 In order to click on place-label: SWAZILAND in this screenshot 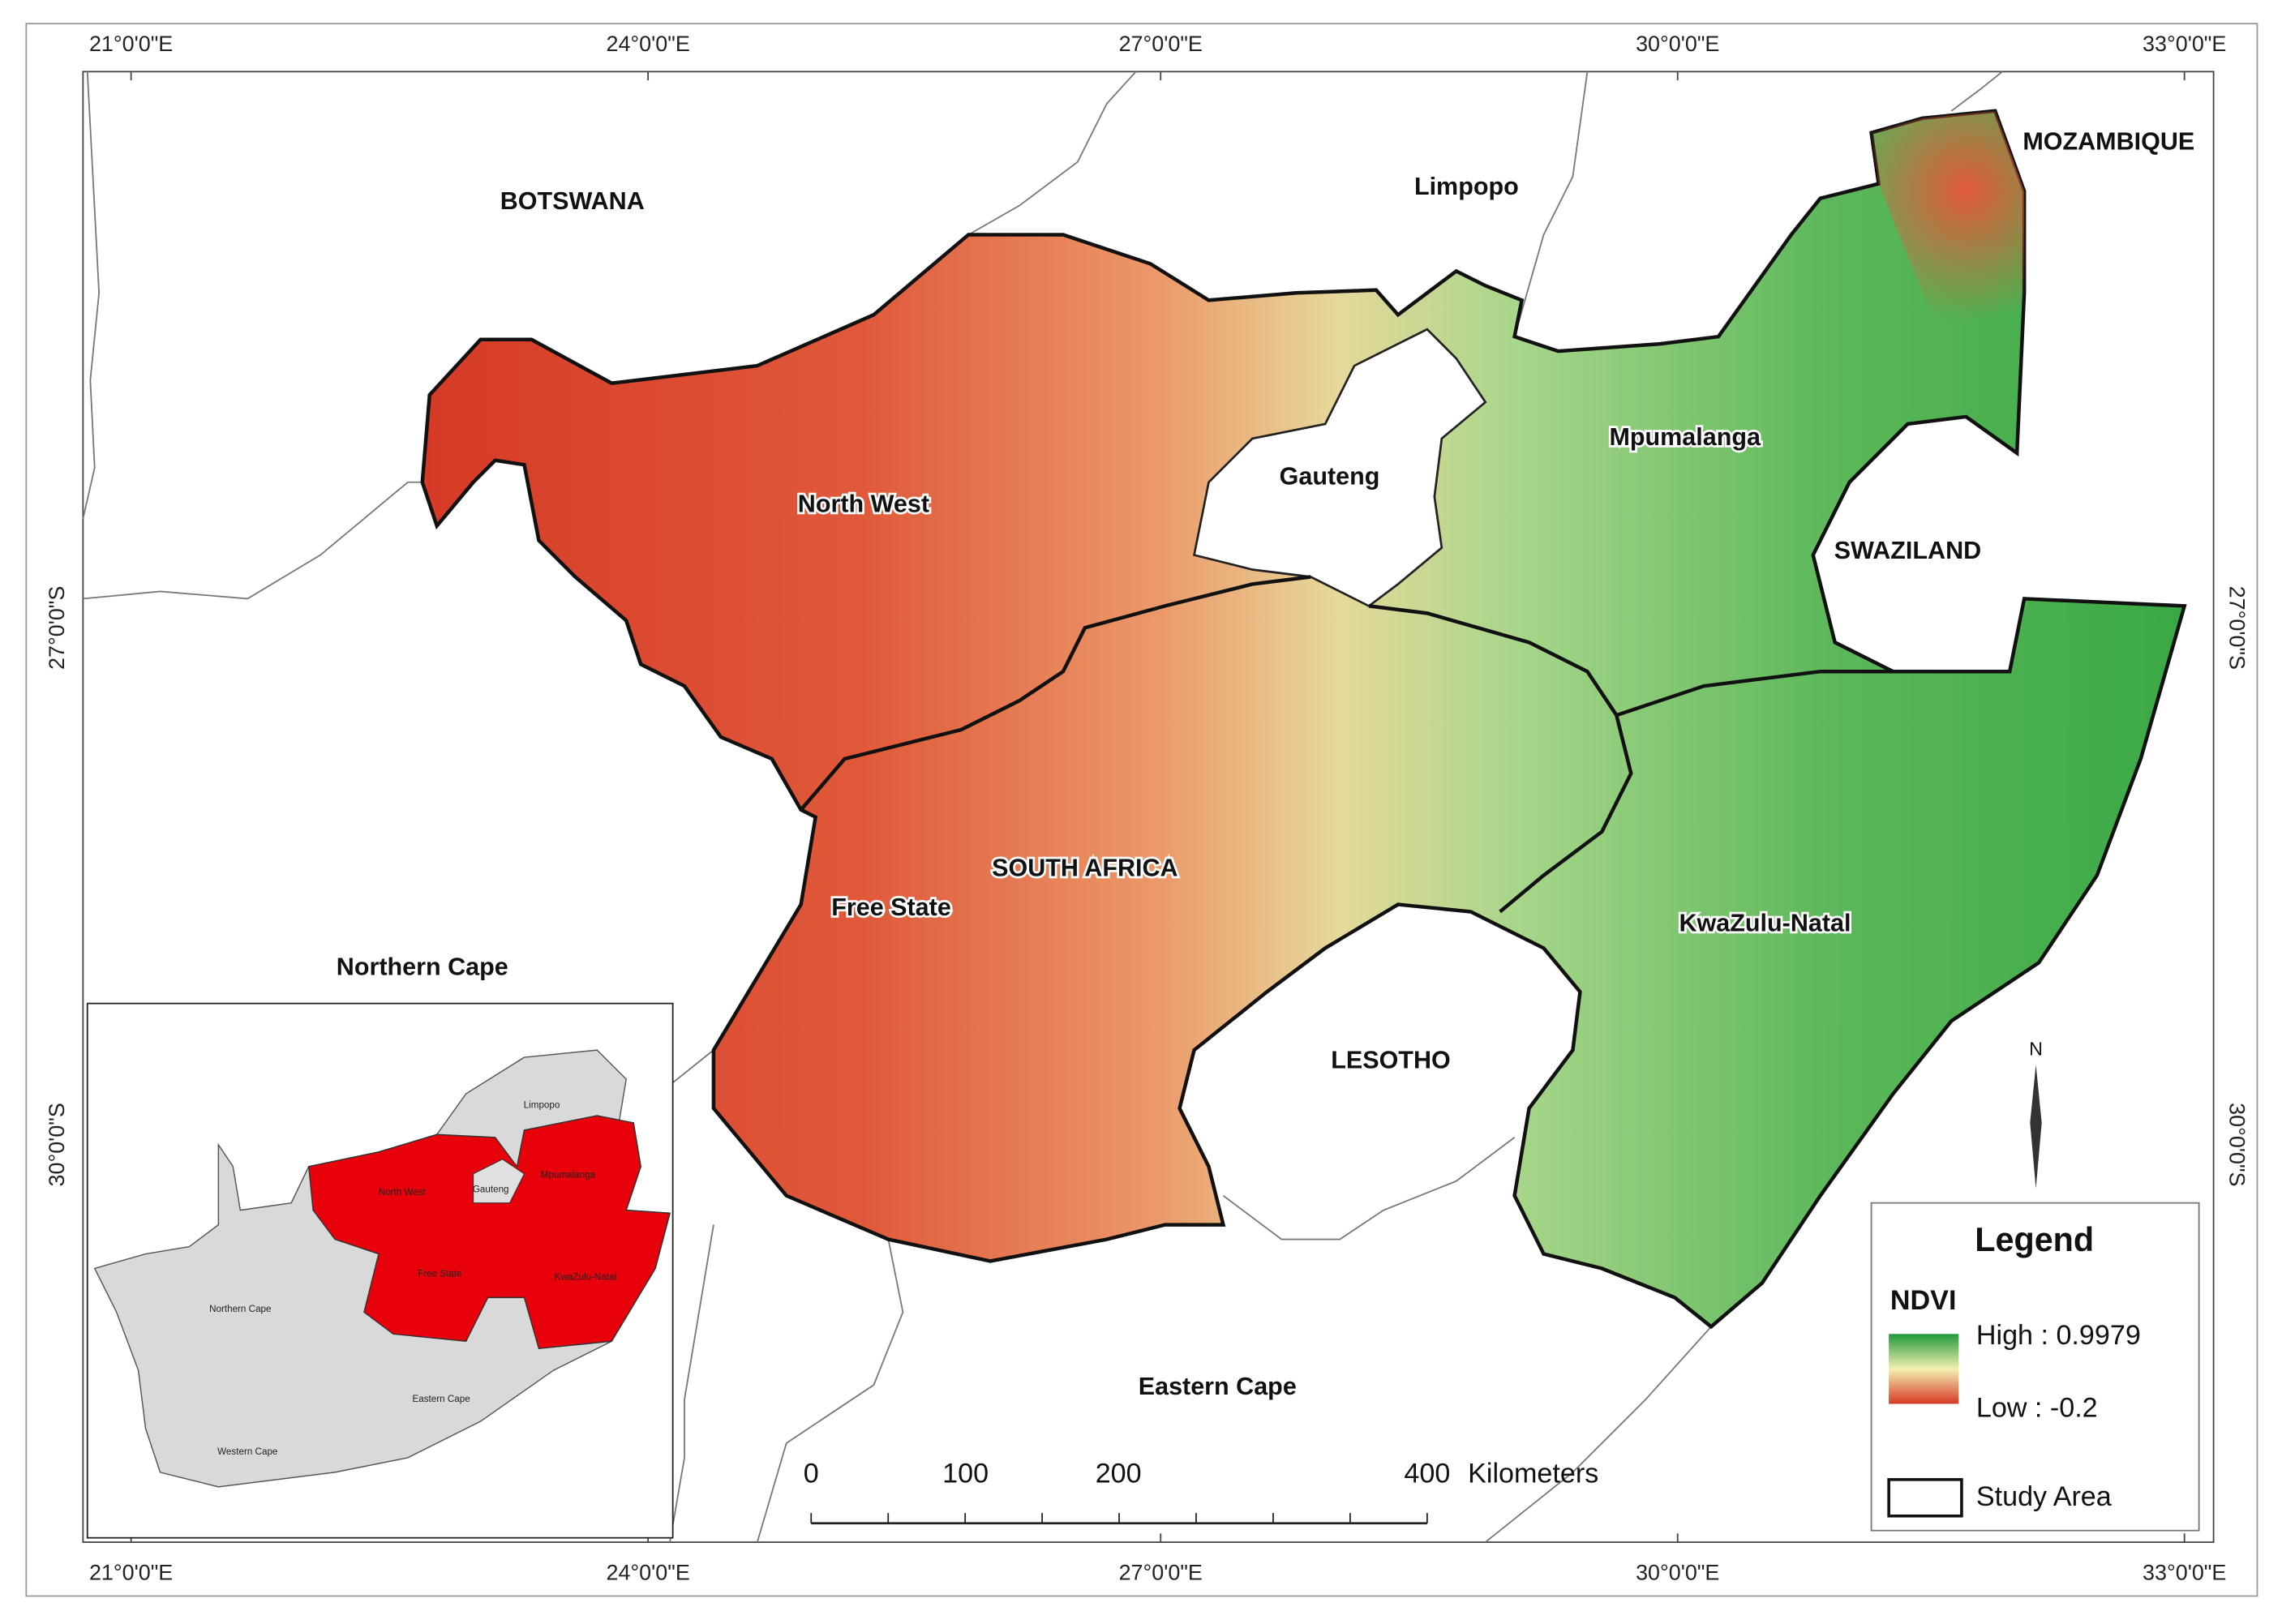, I will do `click(1907, 551)`.